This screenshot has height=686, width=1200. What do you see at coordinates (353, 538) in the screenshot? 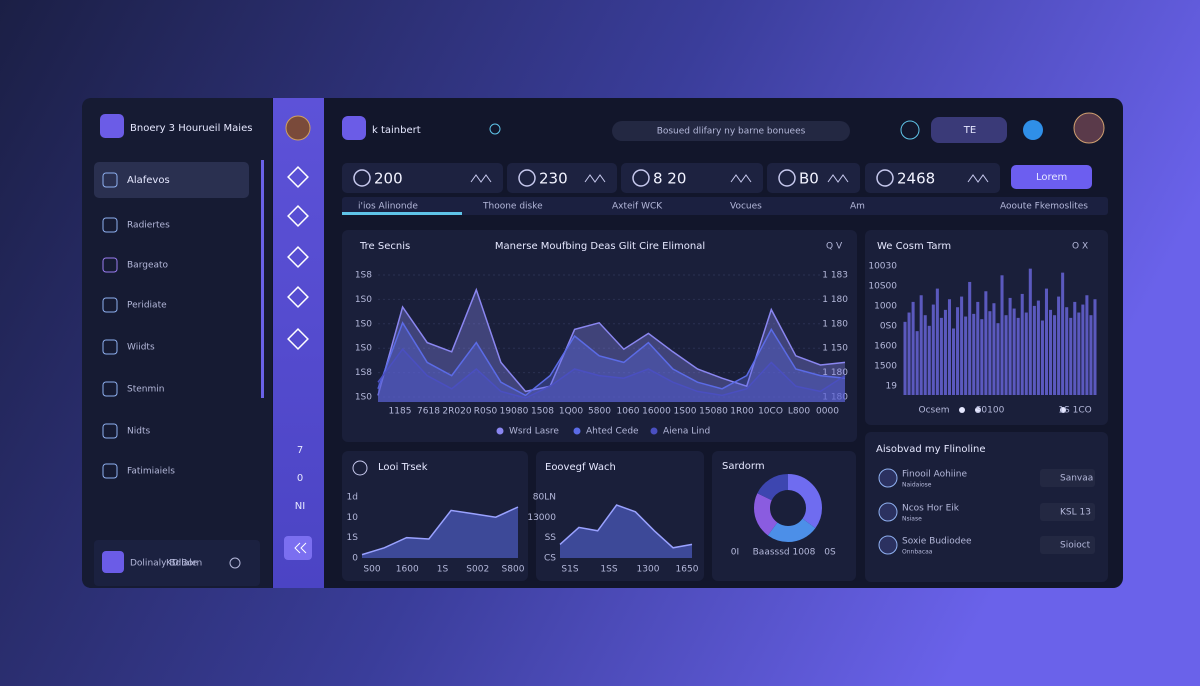
I see `y-tick-label: 1S` at bounding box center [353, 538].